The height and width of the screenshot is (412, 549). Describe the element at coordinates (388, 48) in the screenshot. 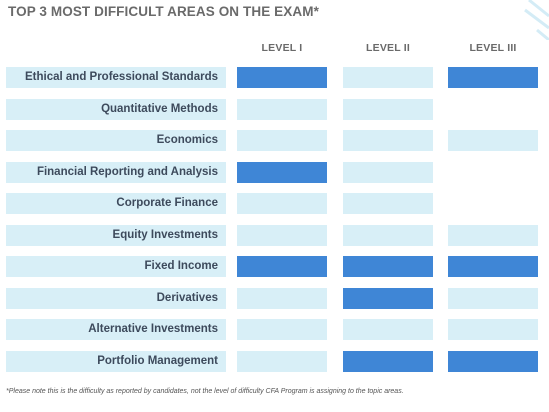

I see `column-header-level-2: LEVEL II` at that location.